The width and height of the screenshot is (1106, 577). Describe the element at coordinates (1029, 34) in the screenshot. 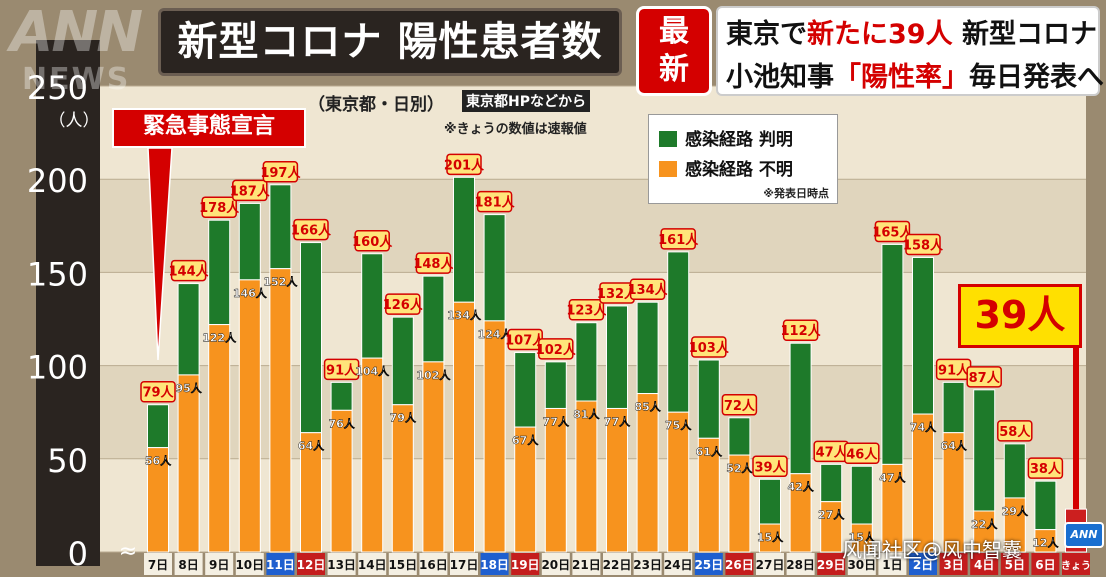

I see `headline-suffix: 新型コロナ` at that location.